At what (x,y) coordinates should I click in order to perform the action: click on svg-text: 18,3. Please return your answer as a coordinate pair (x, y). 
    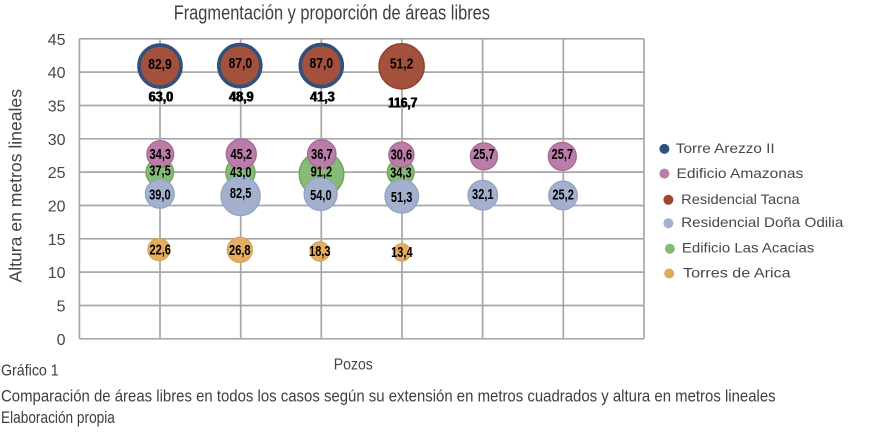
    Looking at the image, I should click on (320, 252).